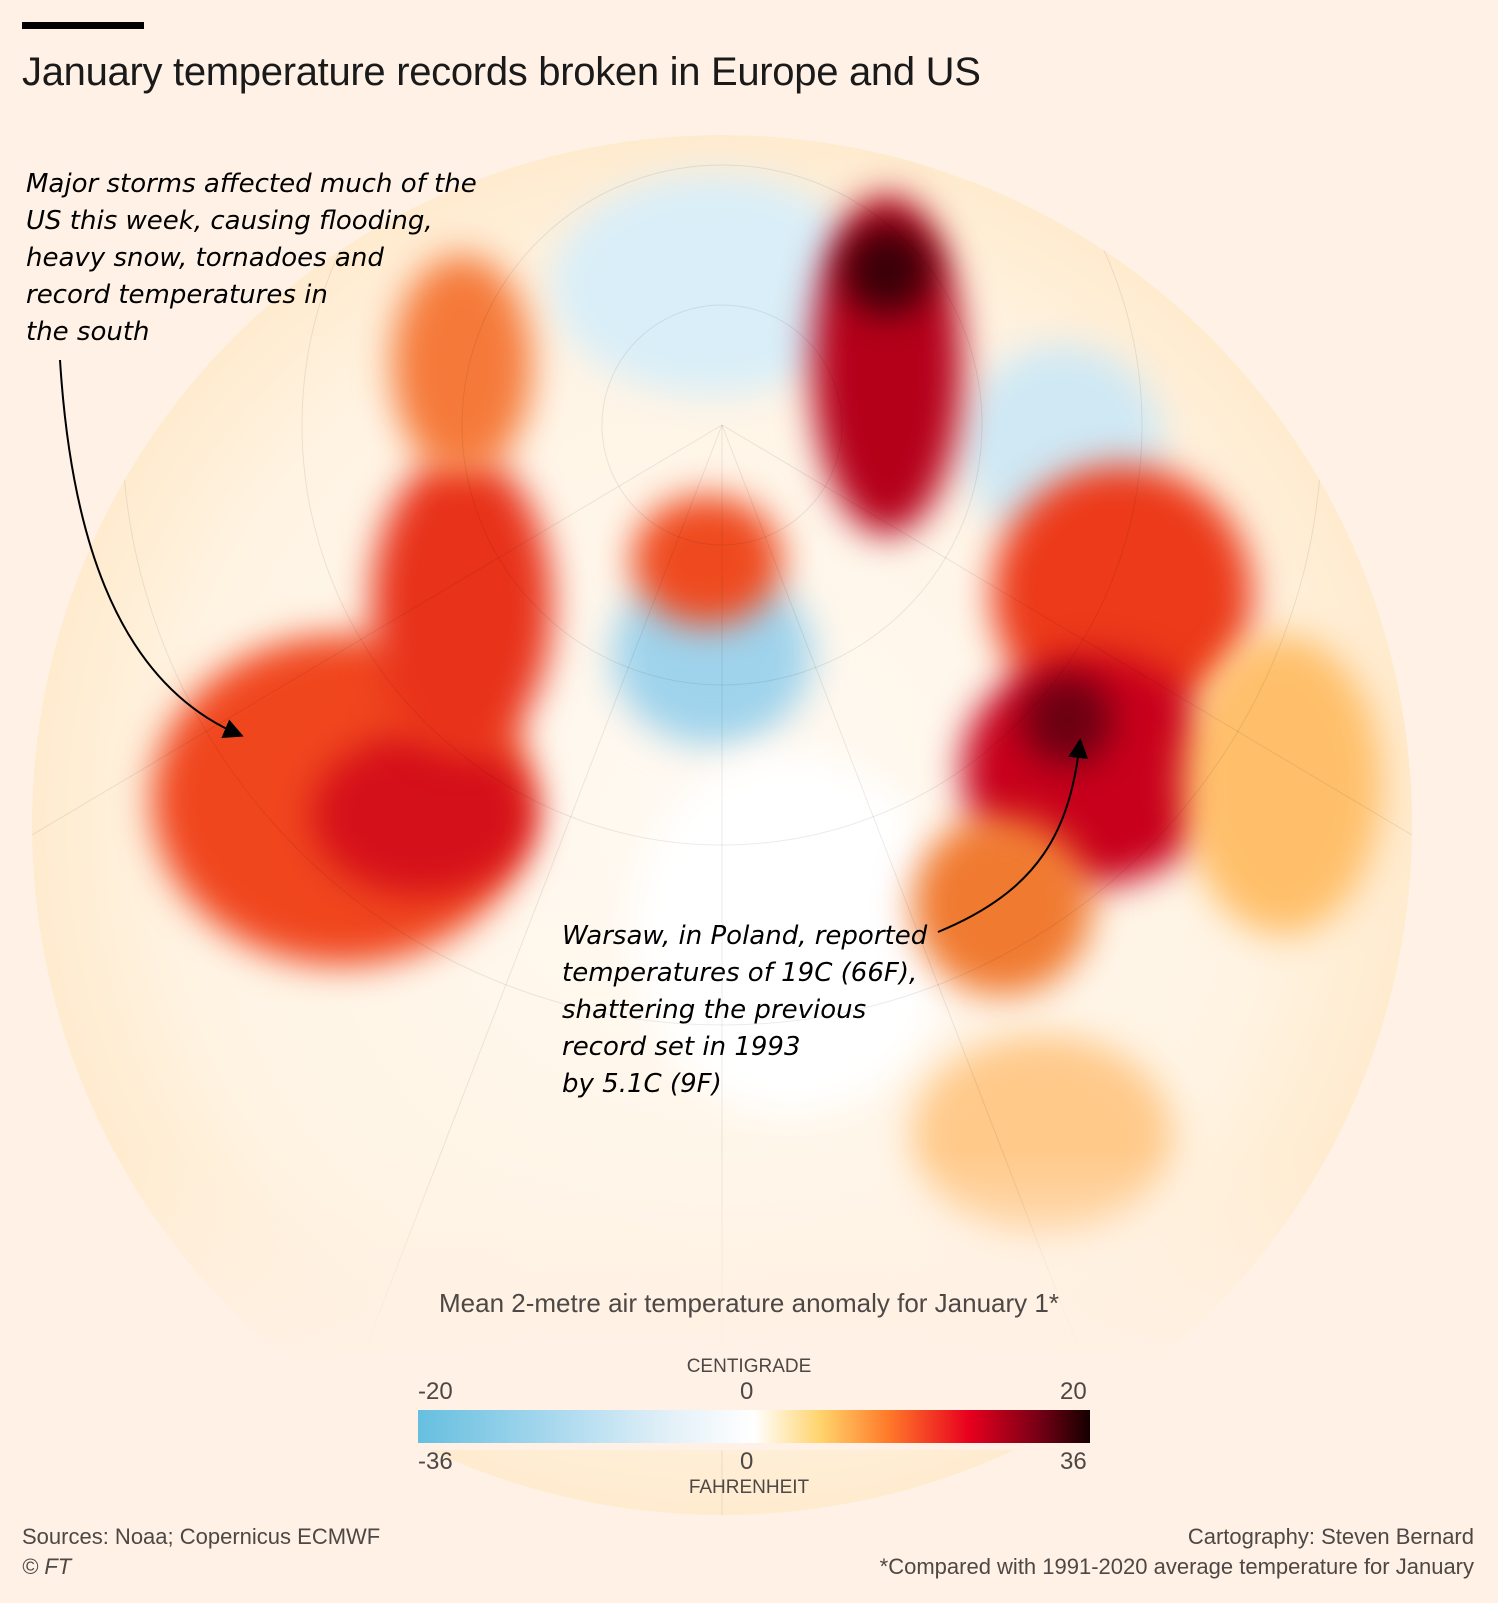 The width and height of the screenshot is (1498, 1603). Describe the element at coordinates (462, 365) in the screenshot. I see `alaska-warm-area` at that location.